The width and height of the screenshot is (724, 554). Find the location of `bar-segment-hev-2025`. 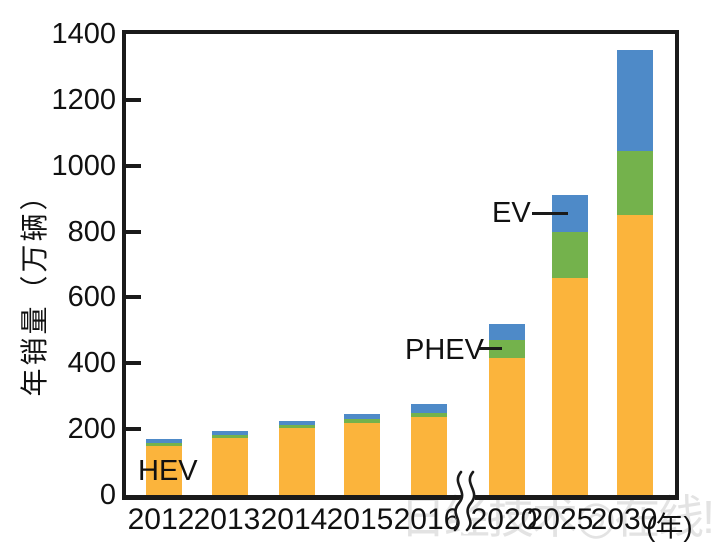

bar-segment-hev-2025 is located at coordinates (570, 386).